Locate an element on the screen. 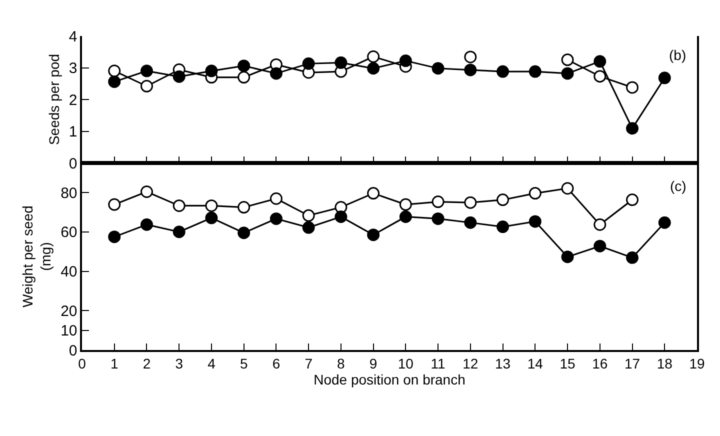  x-tick-label: 11 is located at coordinates (438, 364).